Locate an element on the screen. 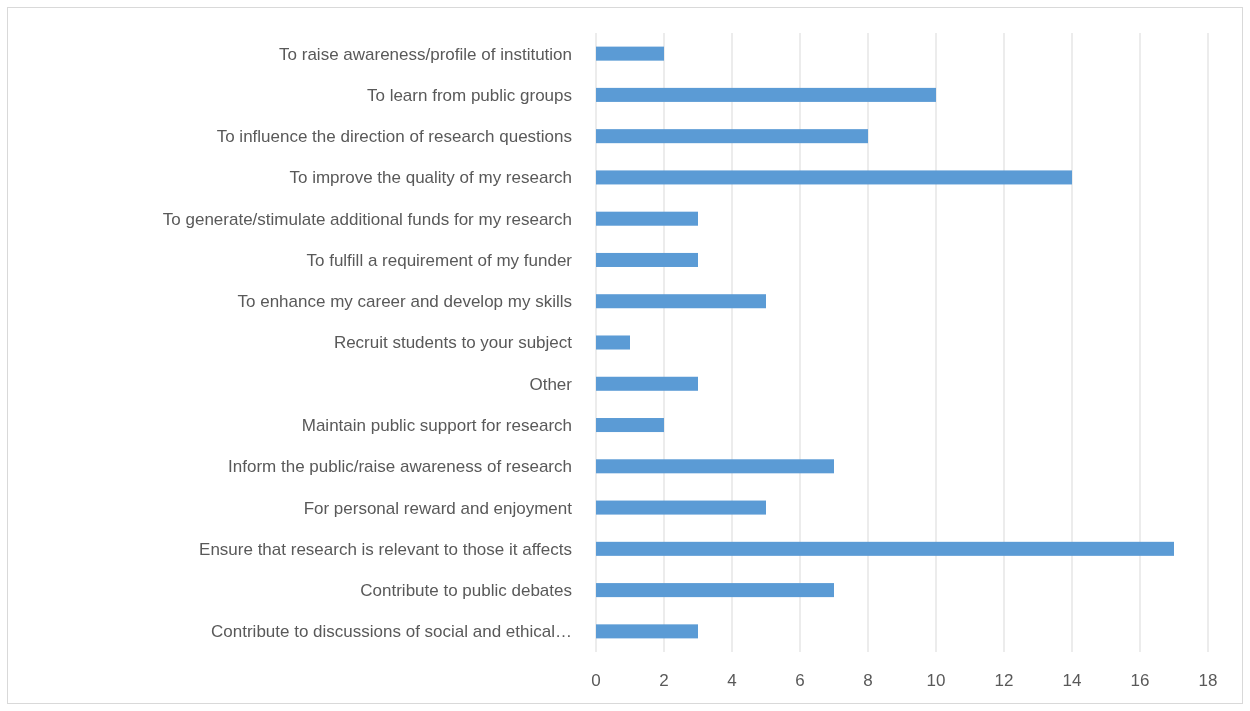 The height and width of the screenshot is (711, 1250). y-tick-label: Ensure that research is relevant to those it affects is located at coordinates (385, 549).